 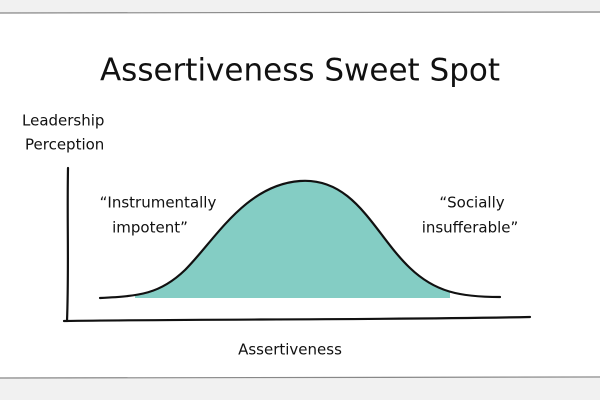 What do you see at coordinates (63, 121) in the screenshot?
I see `y-axis-label: Leadership` at bounding box center [63, 121].